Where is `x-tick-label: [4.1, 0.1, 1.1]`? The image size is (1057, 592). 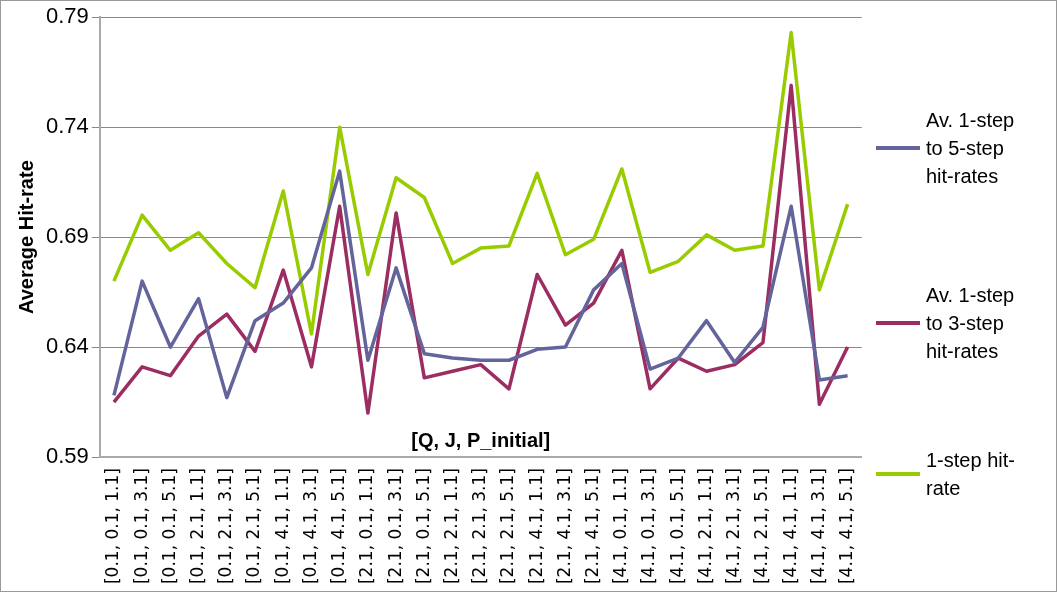 x-tick-label: [4.1, 0.1, 1.1] is located at coordinates (620, 526).